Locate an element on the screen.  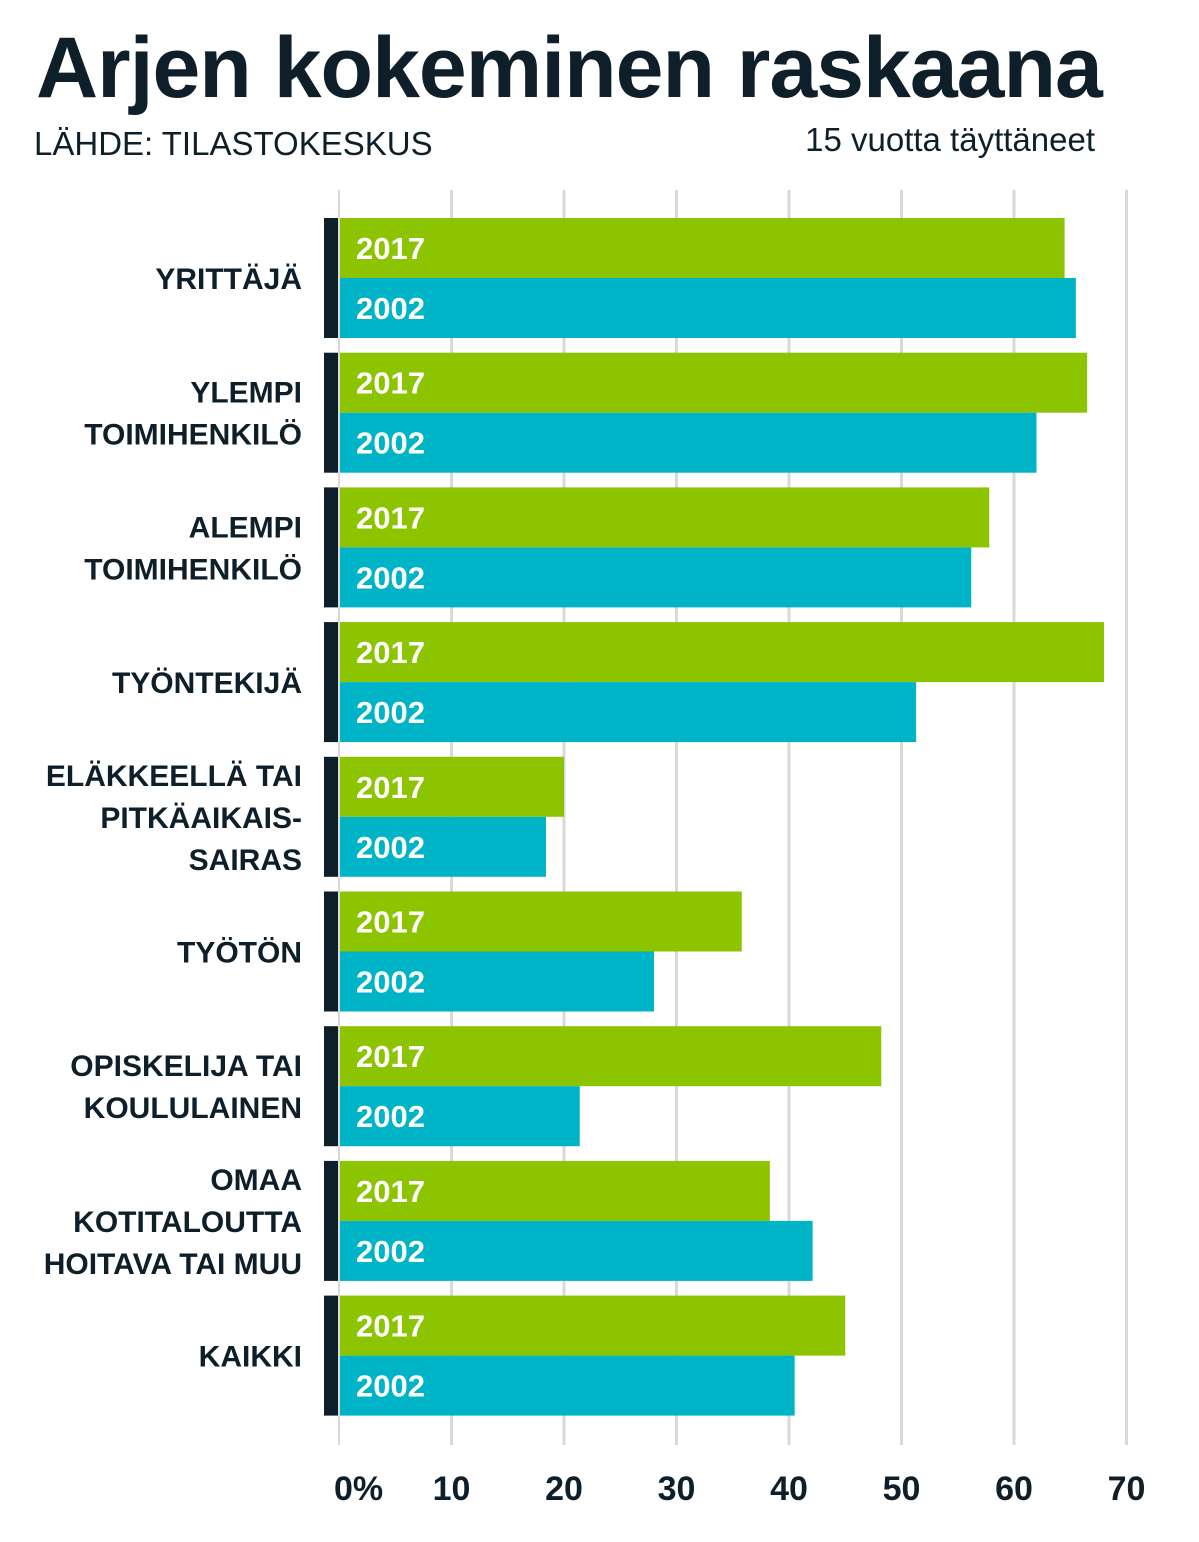
bar-label-2017-1: 2017 is located at coordinates (390, 383).